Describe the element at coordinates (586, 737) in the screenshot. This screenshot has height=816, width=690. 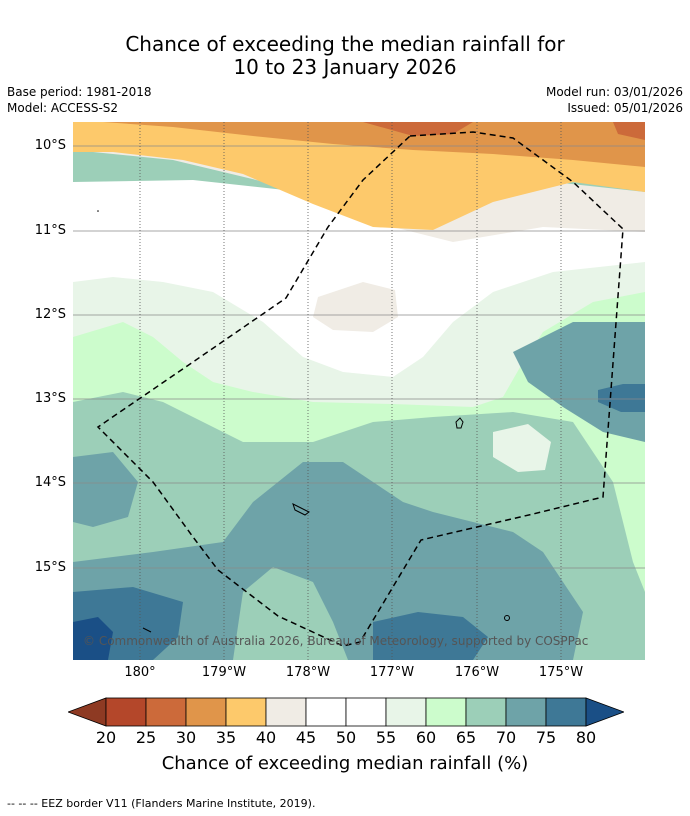
I see `colorbar-tick-label: 80` at that location.